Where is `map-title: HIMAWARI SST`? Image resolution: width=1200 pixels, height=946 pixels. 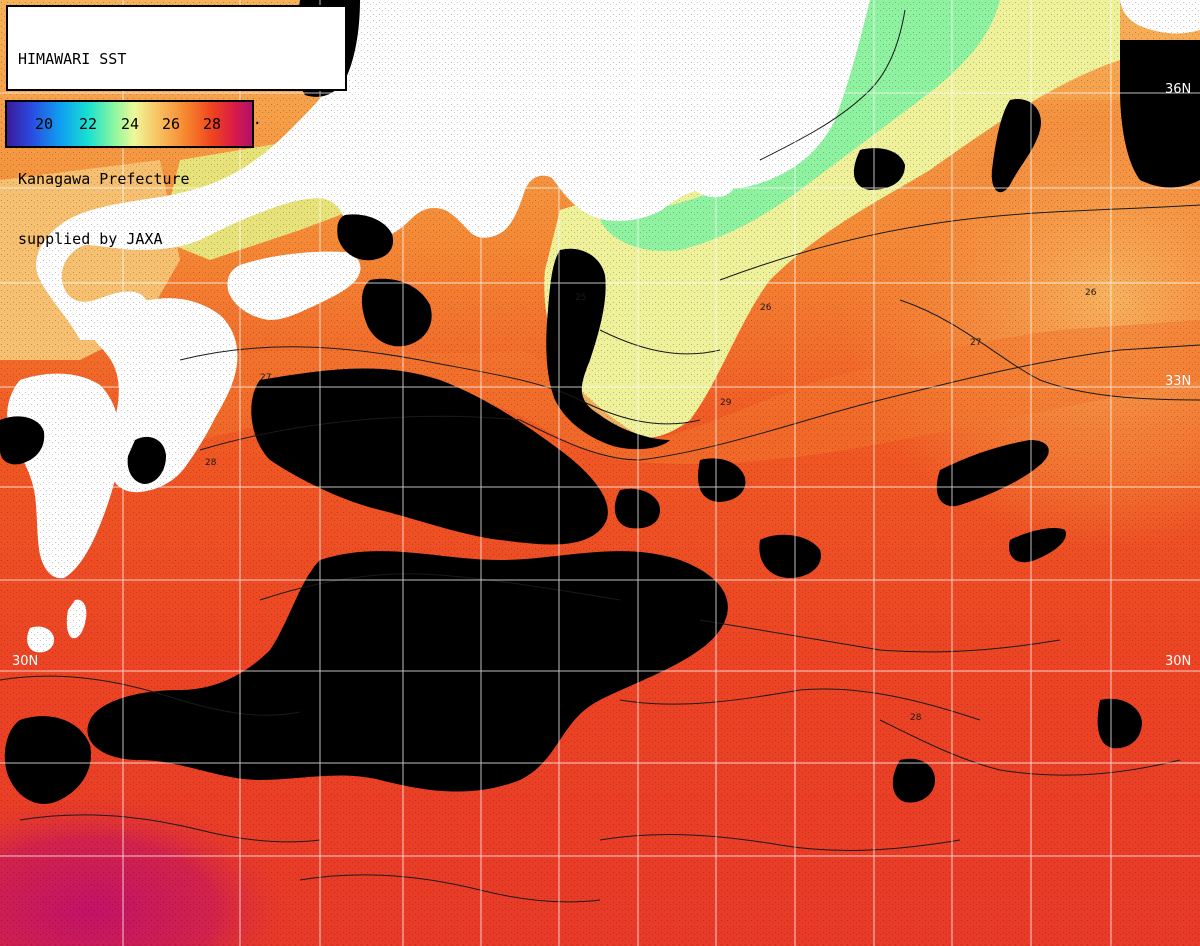
map-title: HIMAWARI SST is located at coordinates (72, 59).